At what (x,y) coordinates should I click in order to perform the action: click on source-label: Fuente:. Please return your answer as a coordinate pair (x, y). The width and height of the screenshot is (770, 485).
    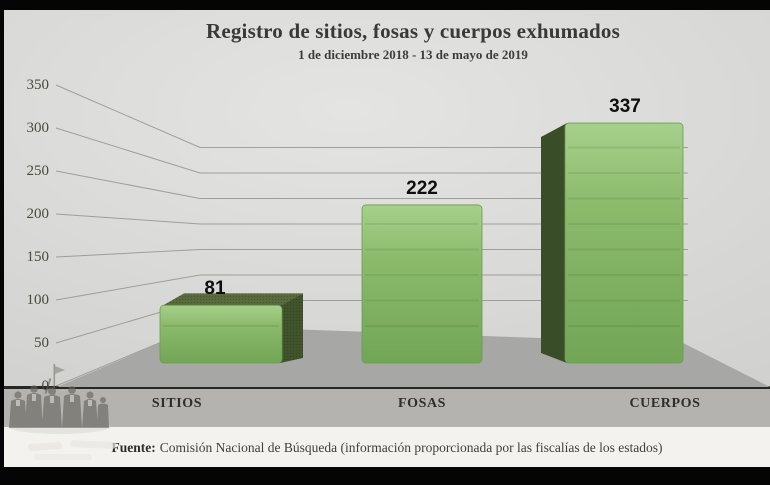
    Looking at the image, I should click on (133, 447).